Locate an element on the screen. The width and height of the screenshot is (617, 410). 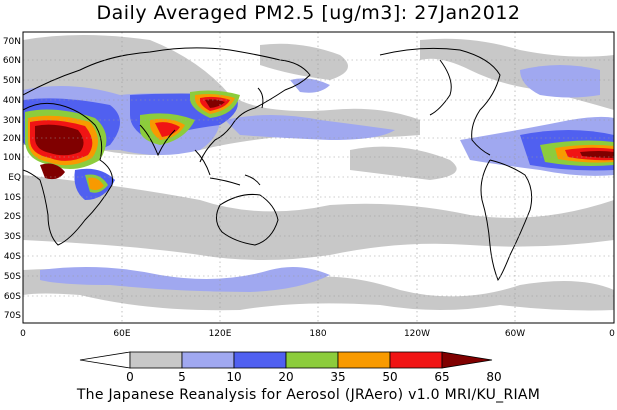
colorbar-label: 20 is located at coordinates (285, 377).